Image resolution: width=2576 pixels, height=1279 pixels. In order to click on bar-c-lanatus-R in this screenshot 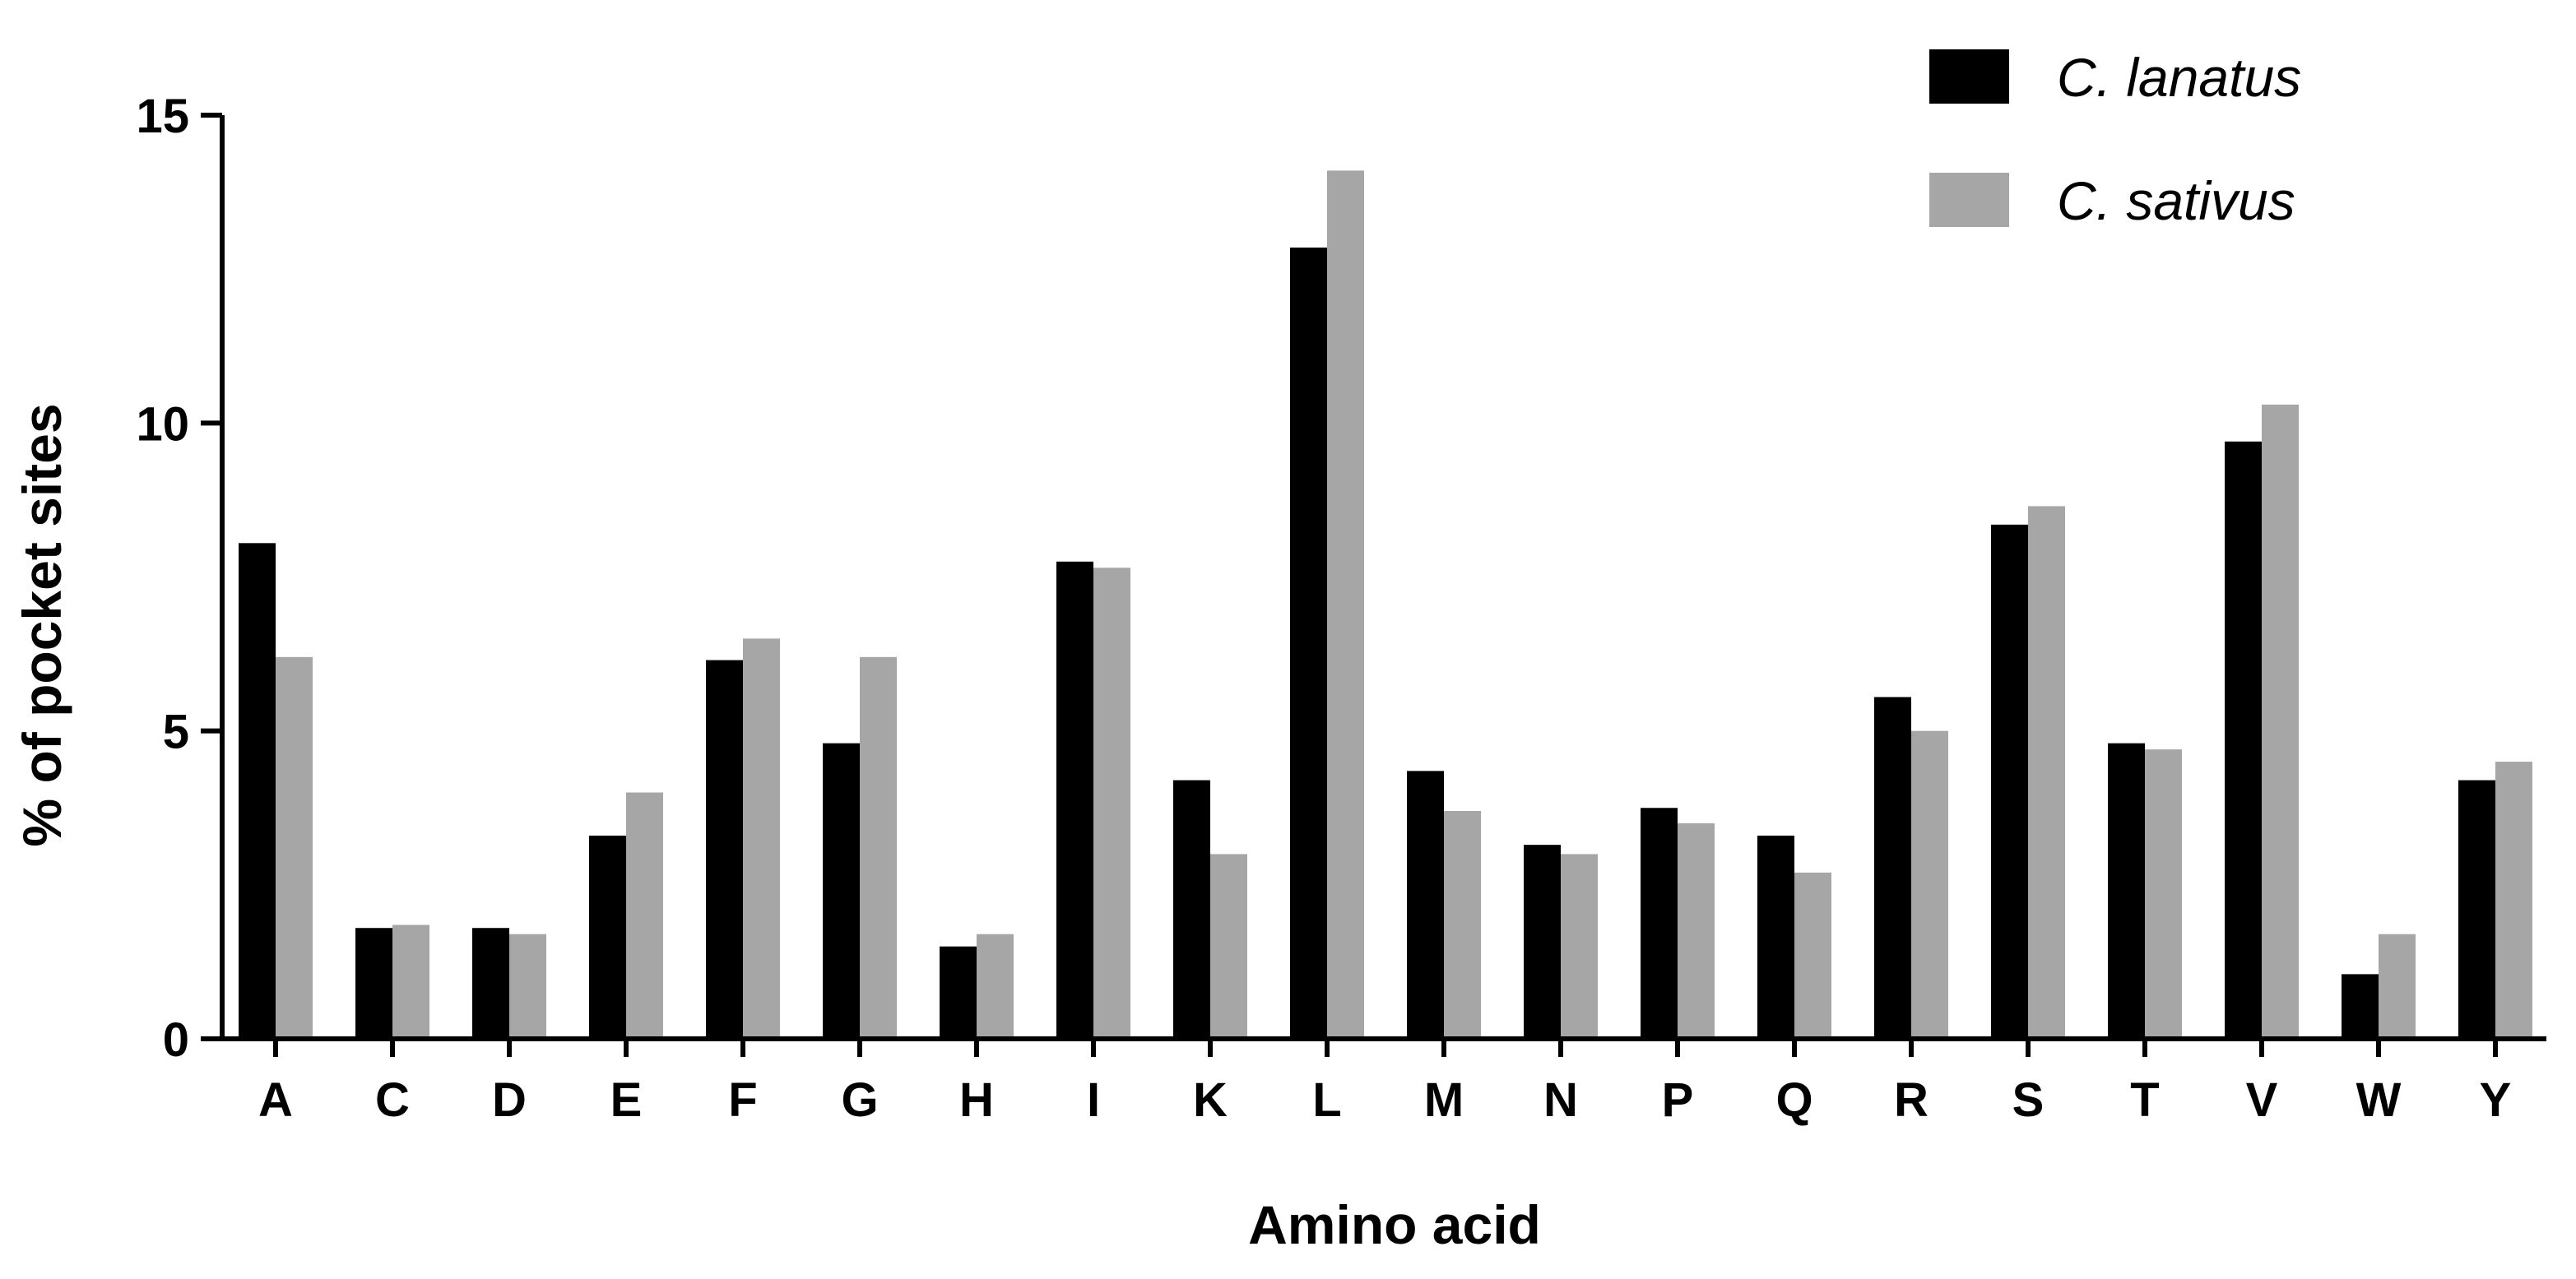, I will do `click(1892, 868)`.